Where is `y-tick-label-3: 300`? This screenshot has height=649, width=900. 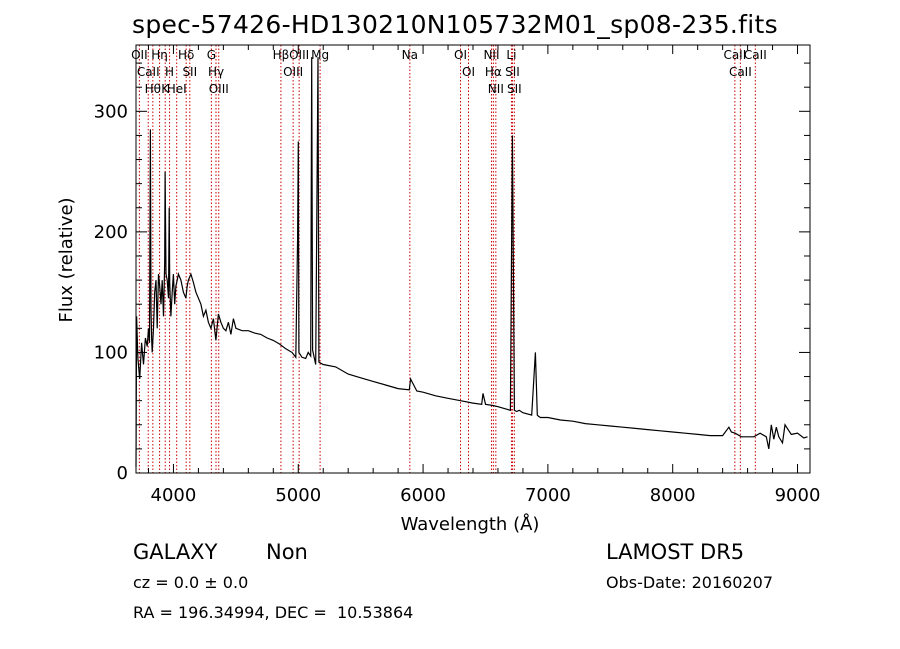
y-tick-label-3: 300 is located at coordinates (111, 111).